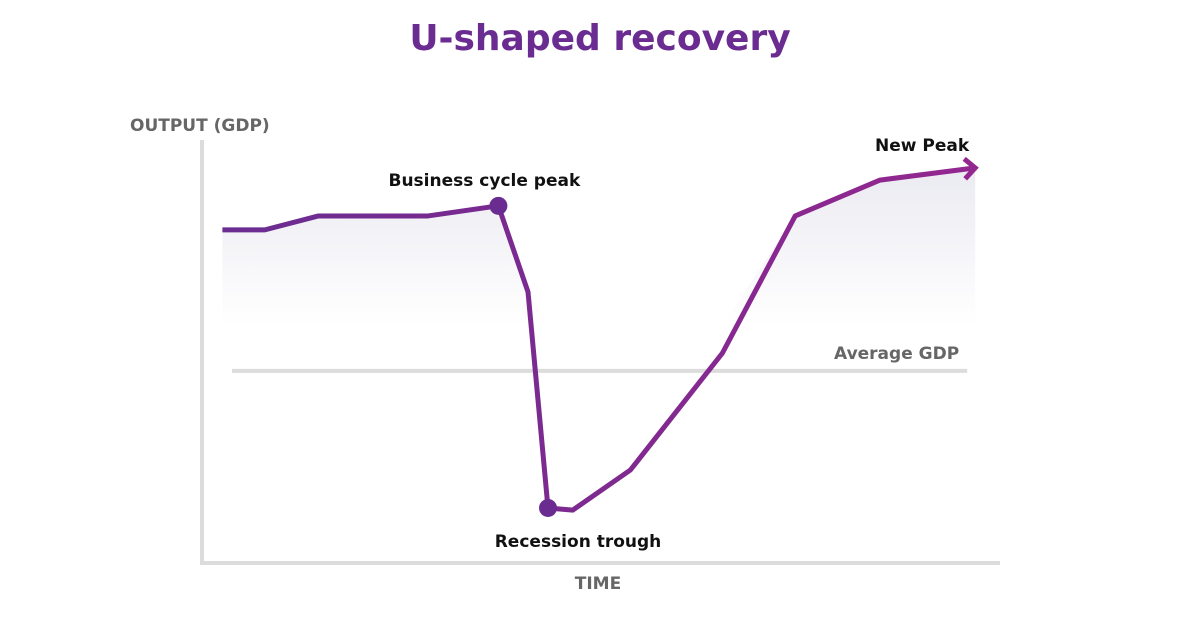 This screenshot has width=1200, height=630. Describe the element at coordinates (600, 38) in the screenshot. I see `chart-title: U-shaped recovery` at that location.